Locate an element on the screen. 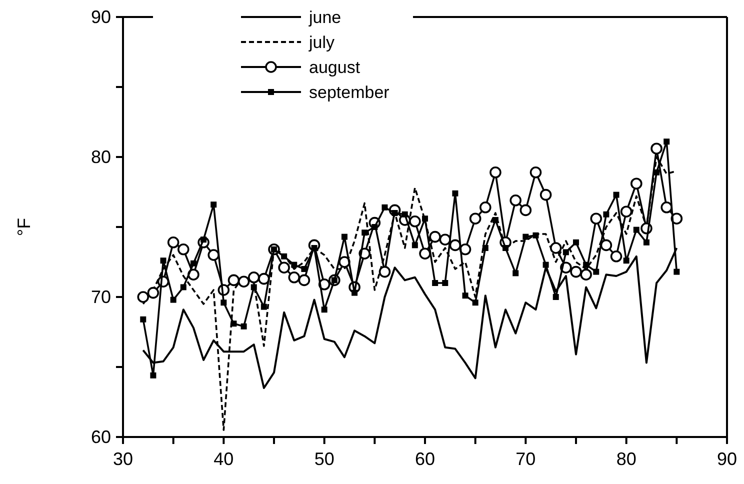  x-tick-label: 30 is located at coordinates (123, 459).